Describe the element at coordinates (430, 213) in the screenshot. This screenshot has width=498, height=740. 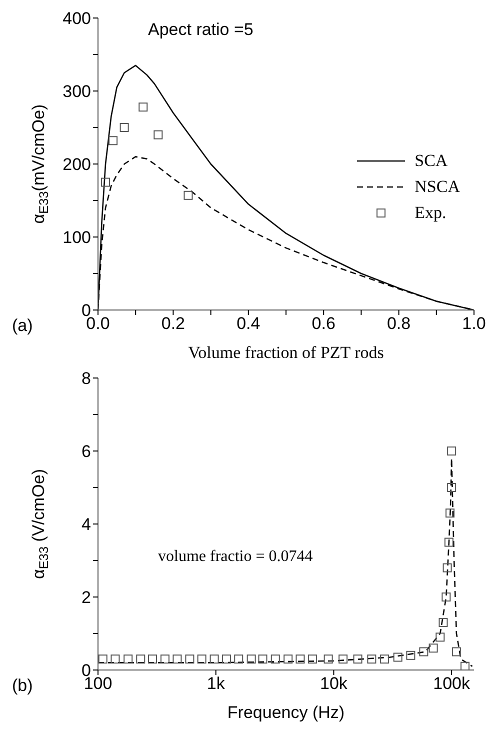
I see `legend-label: Exp.` at that location.